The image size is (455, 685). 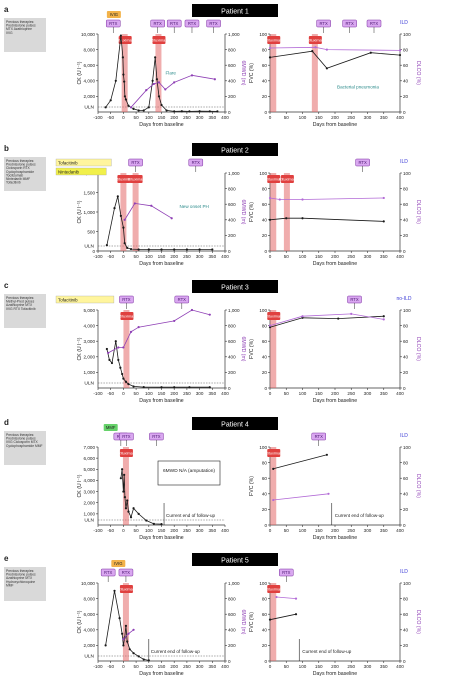 What do you see at coordinates (90, 325) in the screenshot?
I see `y-tick-label: 4,000` at bounding box center [90, 325].